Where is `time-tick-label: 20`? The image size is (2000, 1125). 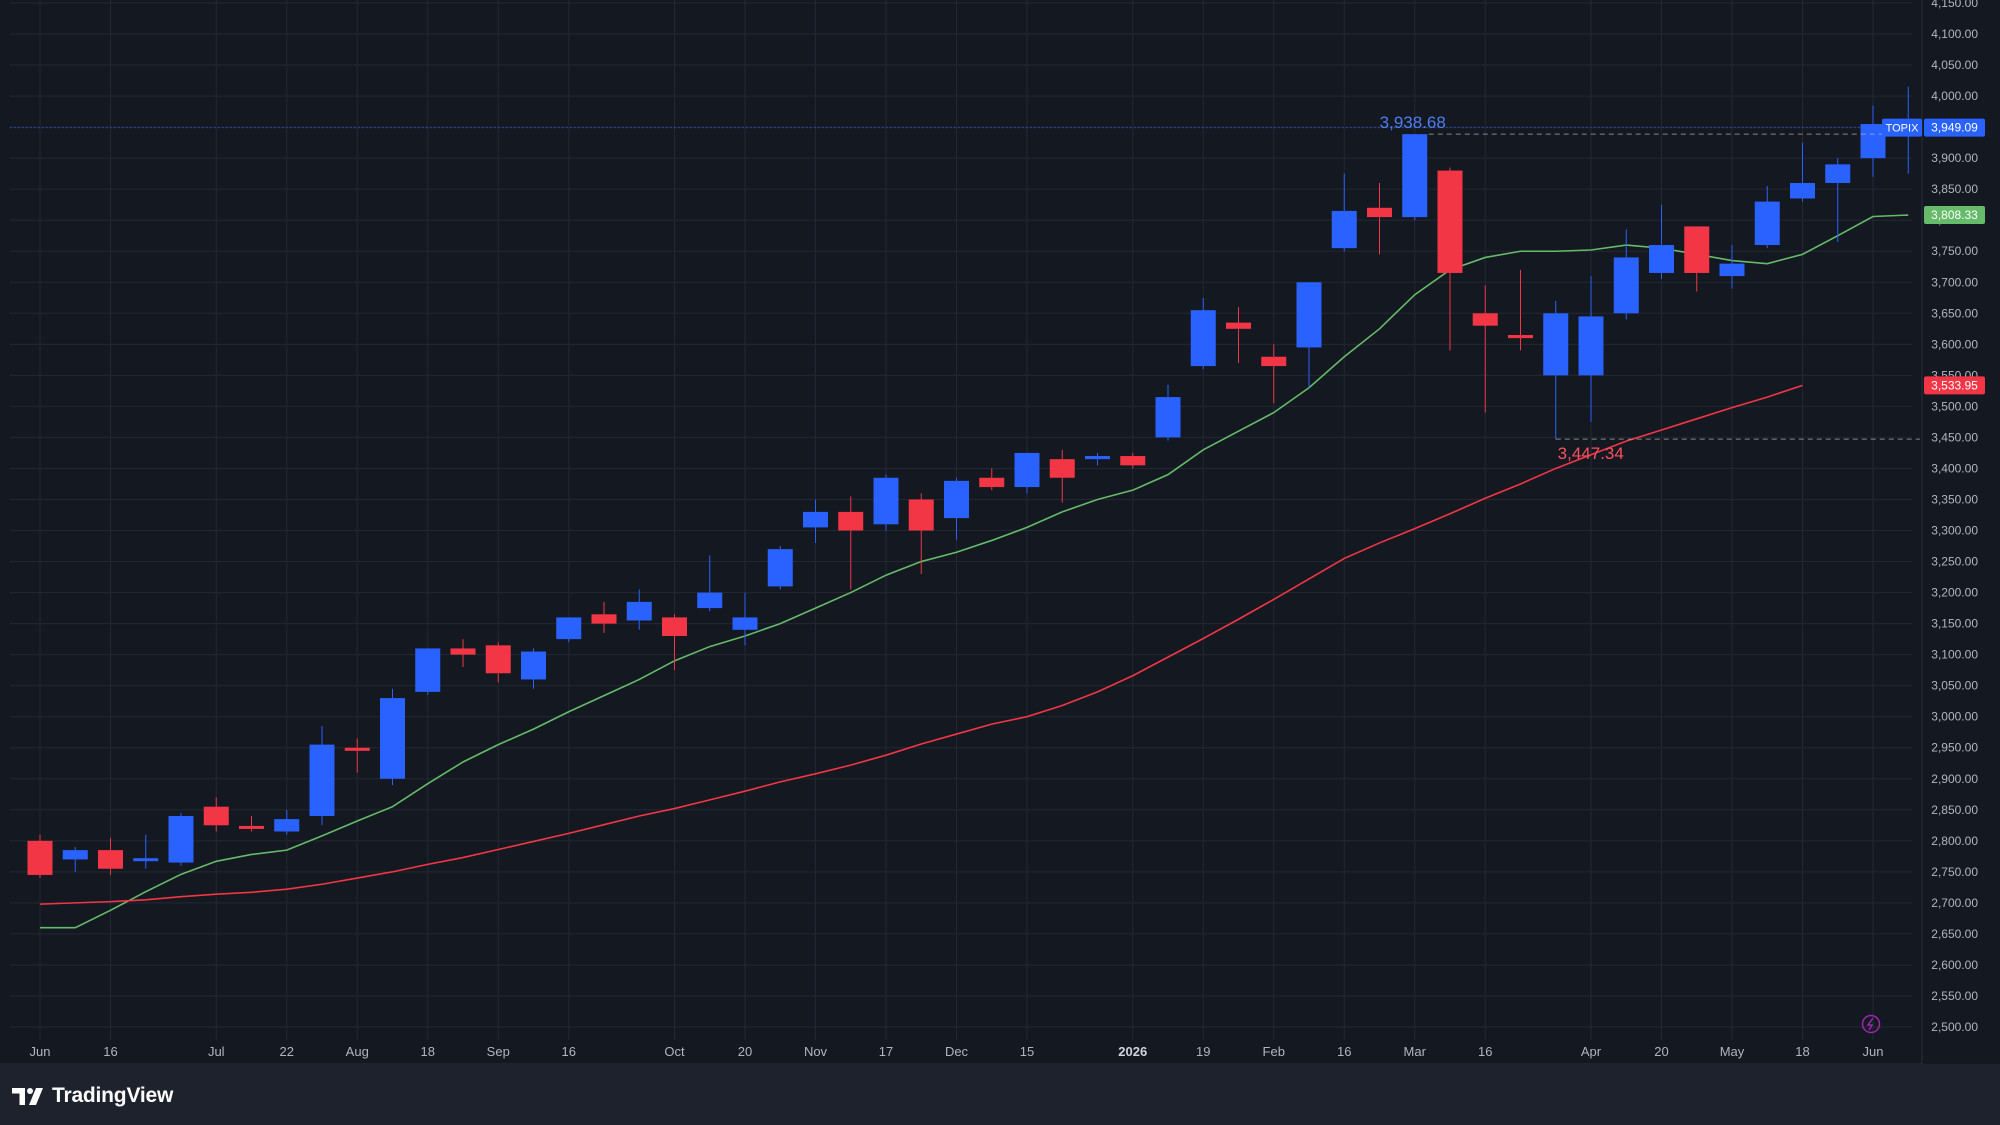 time-tick-label: 20 is located at coordinates (1661, 1051).